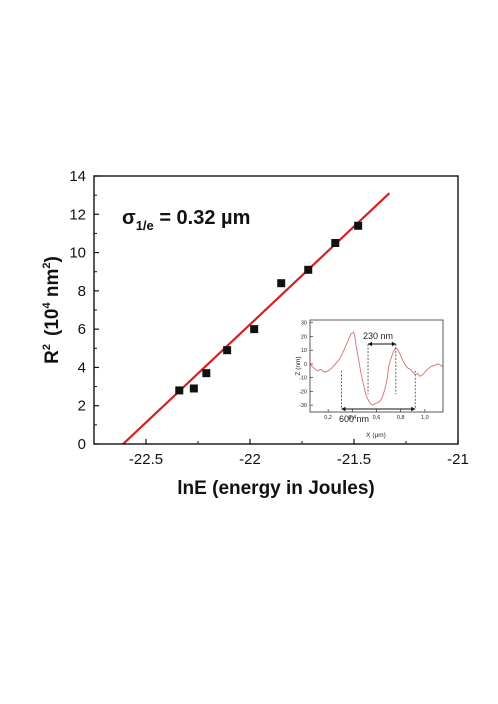 The height and width of the screenshot is (704, 498). I want to click on inset-x-tick-labels: 0,2 0,4 0,6 0,8 1,0, so click(376, 418).